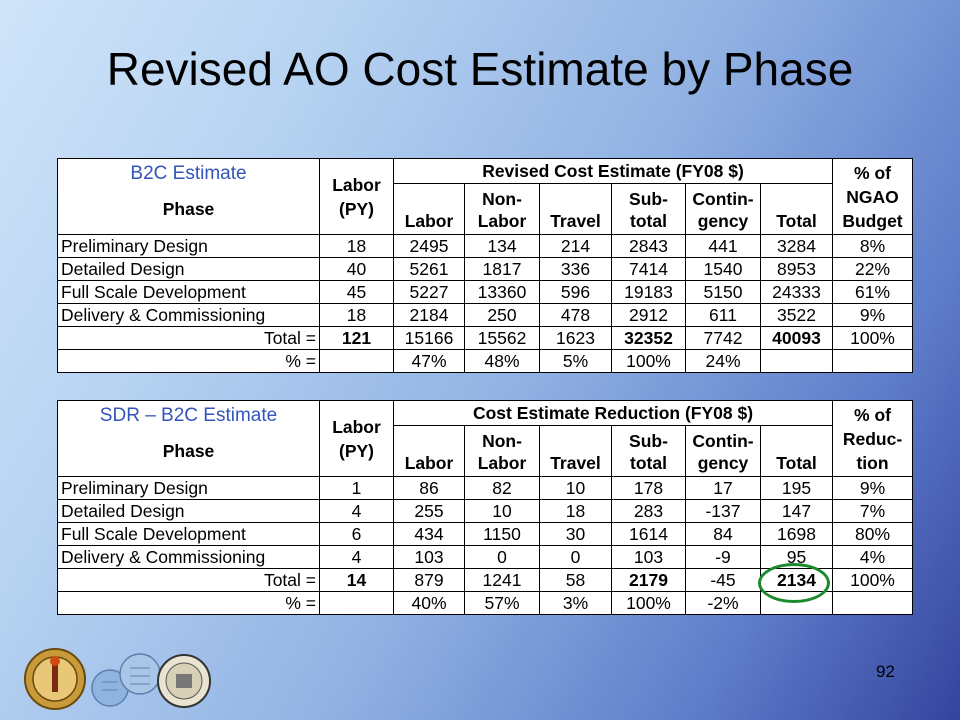  I want to click on table-cell: 14, so click(356, 580).